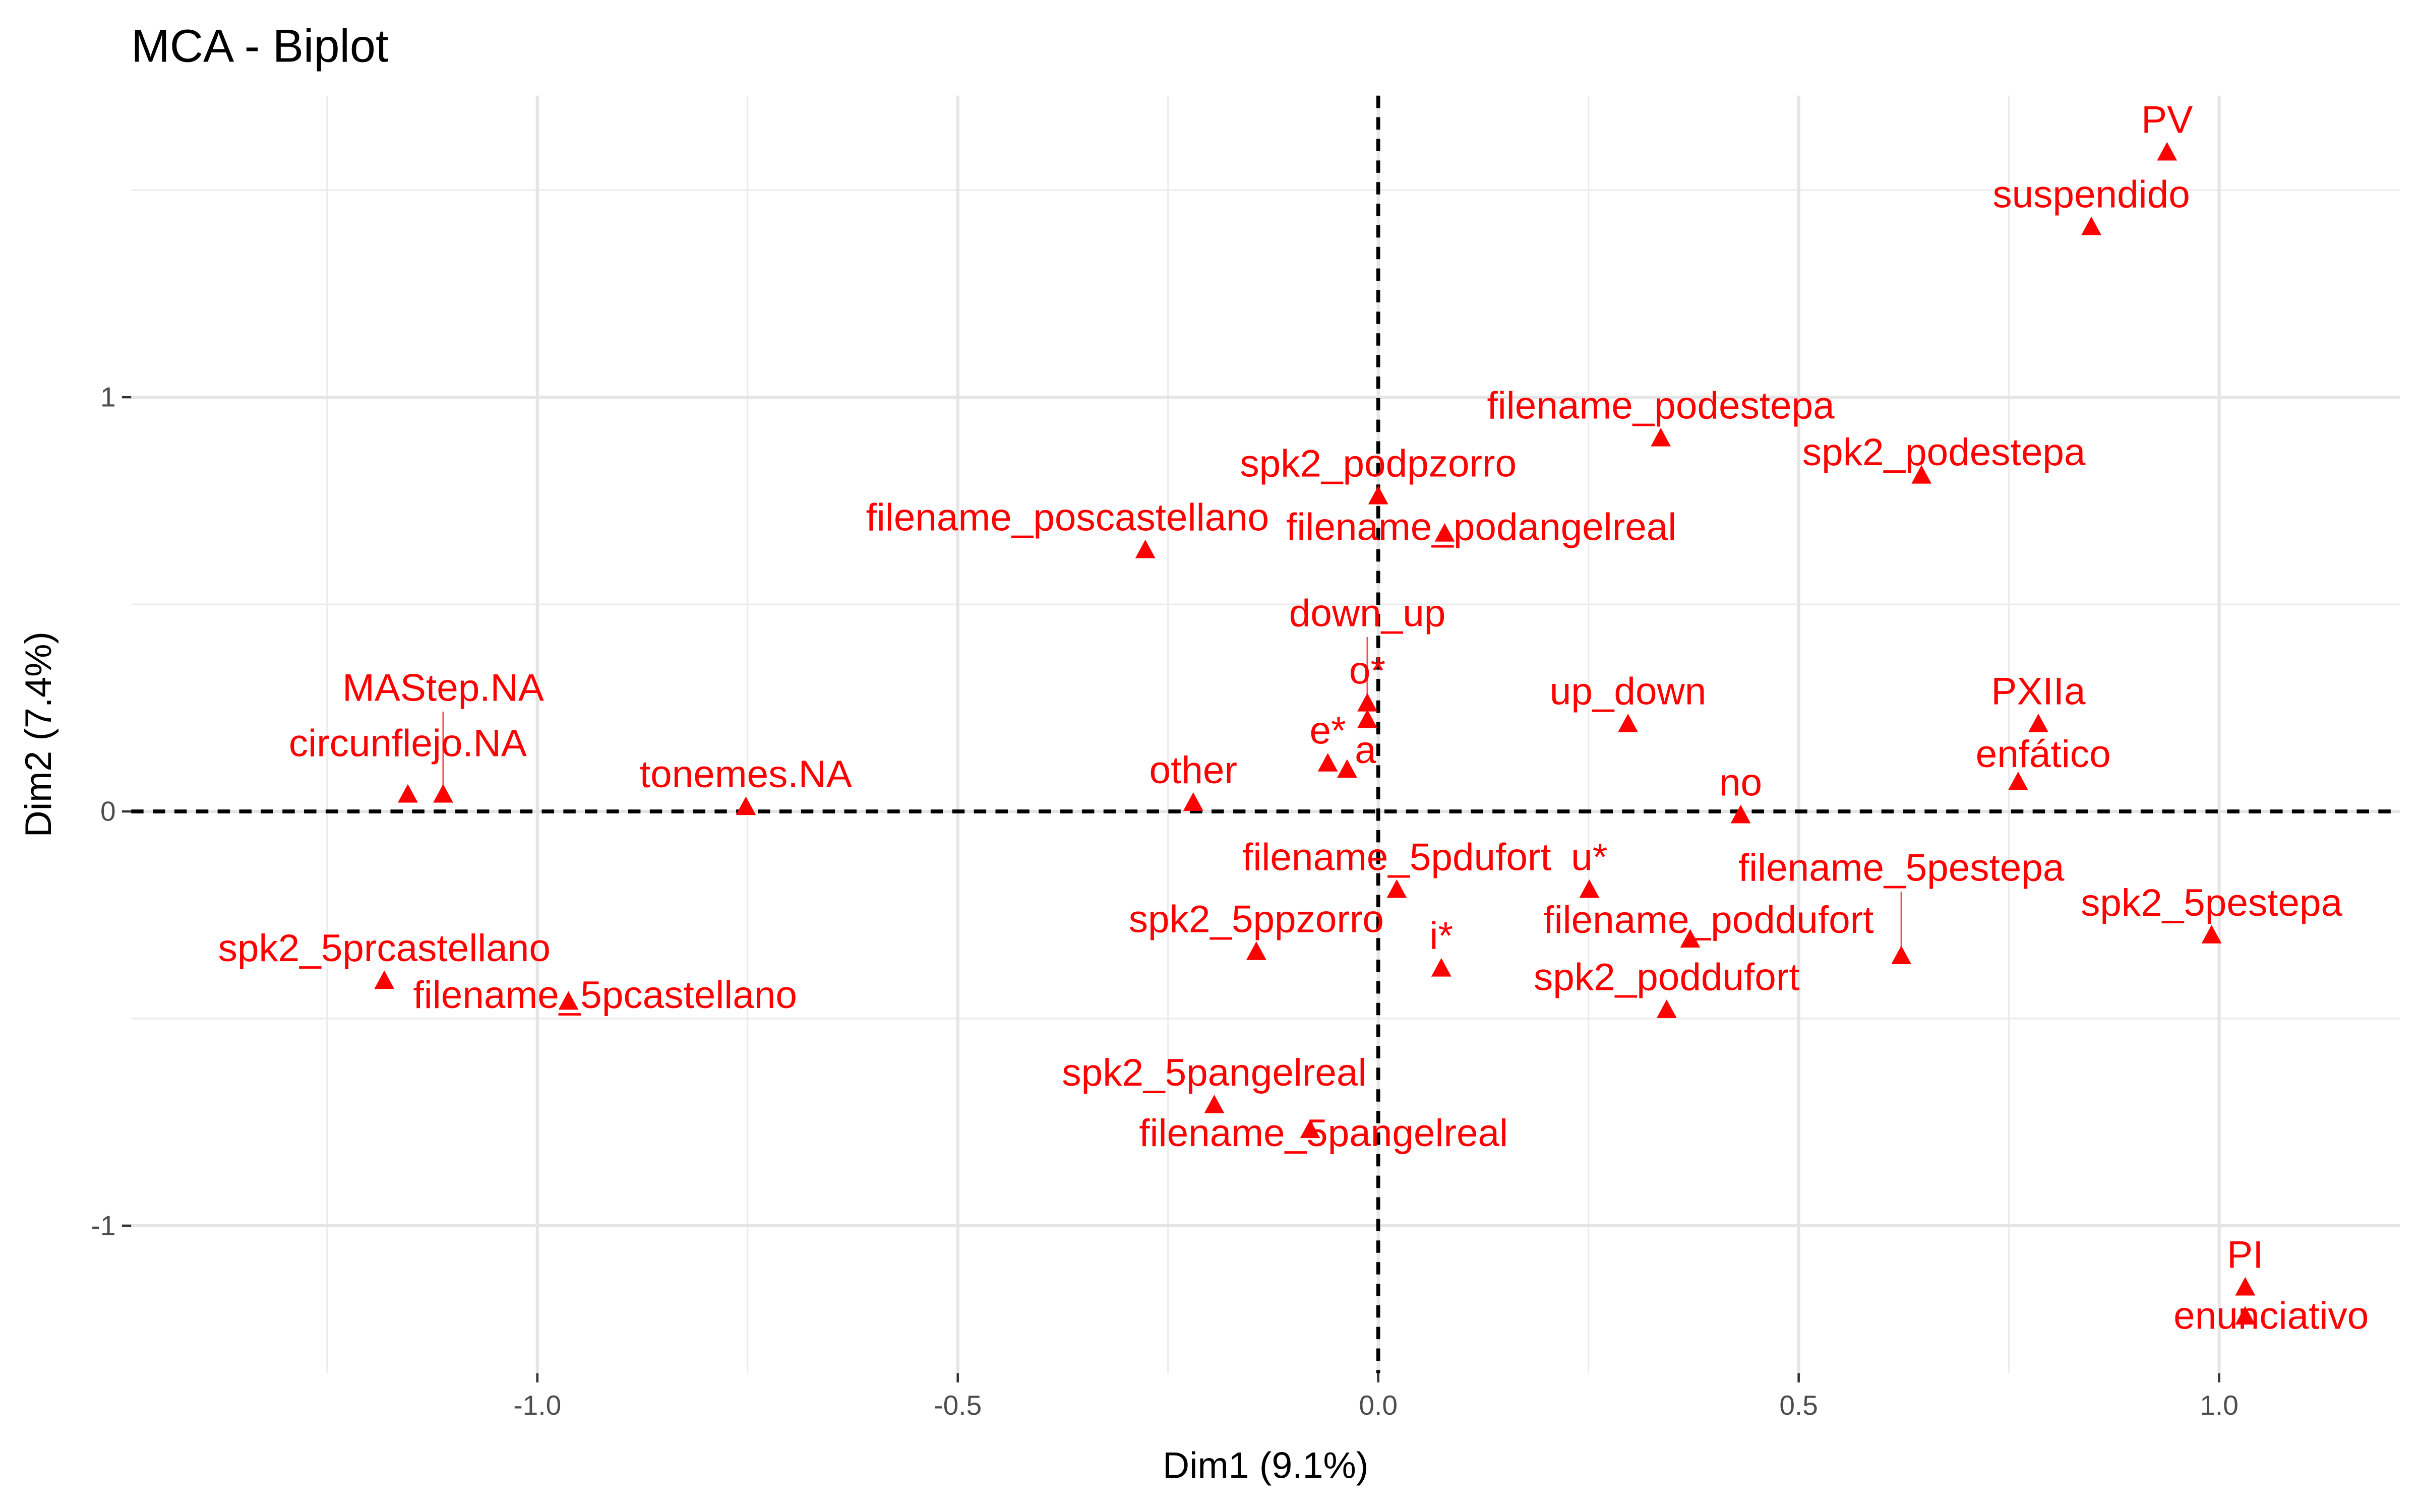  What do you see at coordinates (1378, 1405) in the screenshot?
I see `x-tick-label: 0.0` at bounding box center [1378, 1405].